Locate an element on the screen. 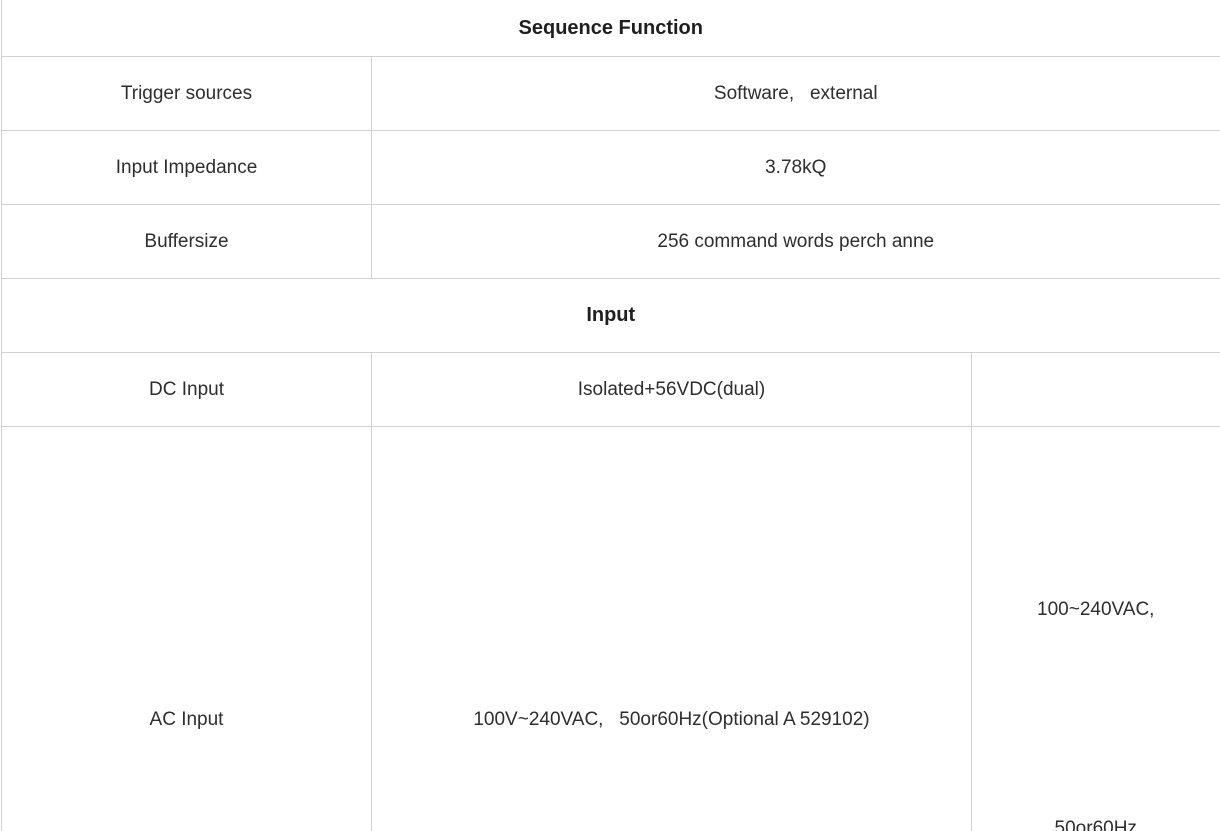 The height and width of the screenshot is (831, 1220). row-input-impedance: Input Impedance 3.78kQ is located at coordinates (610, 167).